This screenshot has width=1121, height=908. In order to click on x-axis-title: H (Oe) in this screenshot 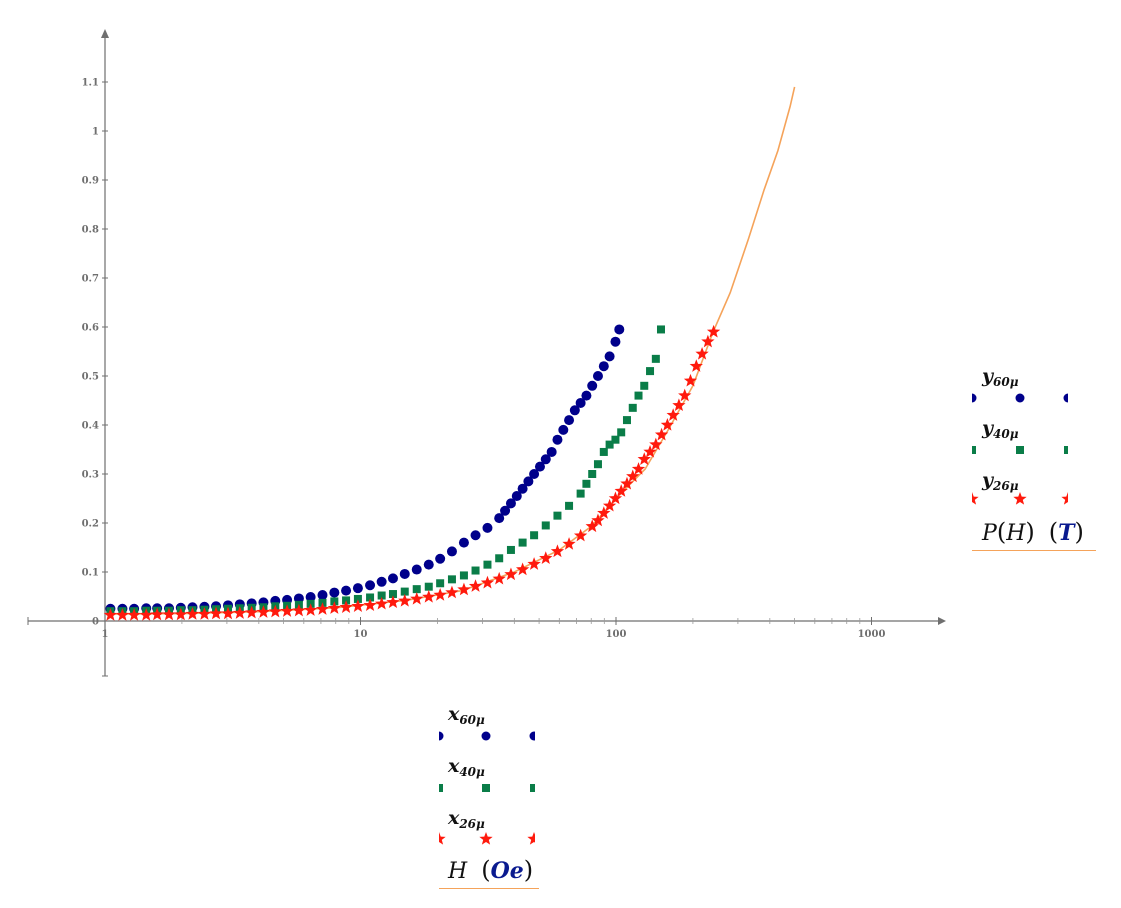, I will do `click(489, 871)`.